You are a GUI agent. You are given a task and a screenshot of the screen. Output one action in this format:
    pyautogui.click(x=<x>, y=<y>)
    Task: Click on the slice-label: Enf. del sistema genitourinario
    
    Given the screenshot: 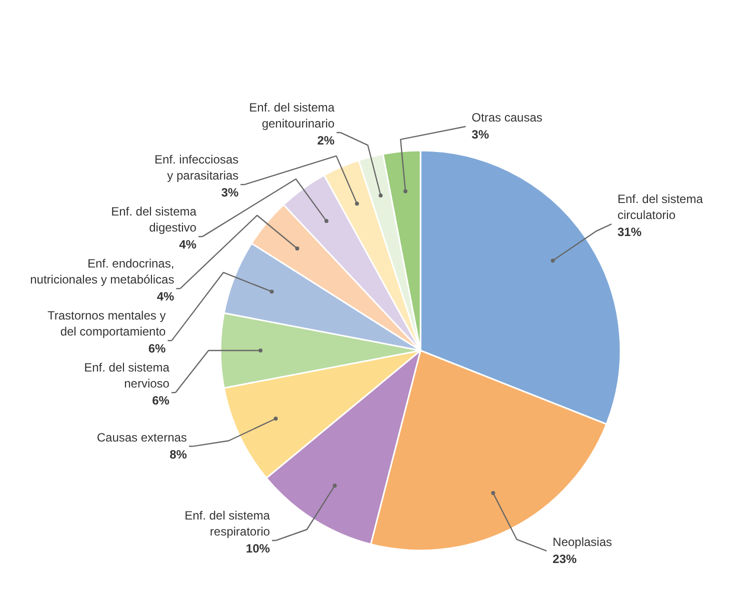 What is the action you would take?
    pyautogui.click(x=292, y=115)
    